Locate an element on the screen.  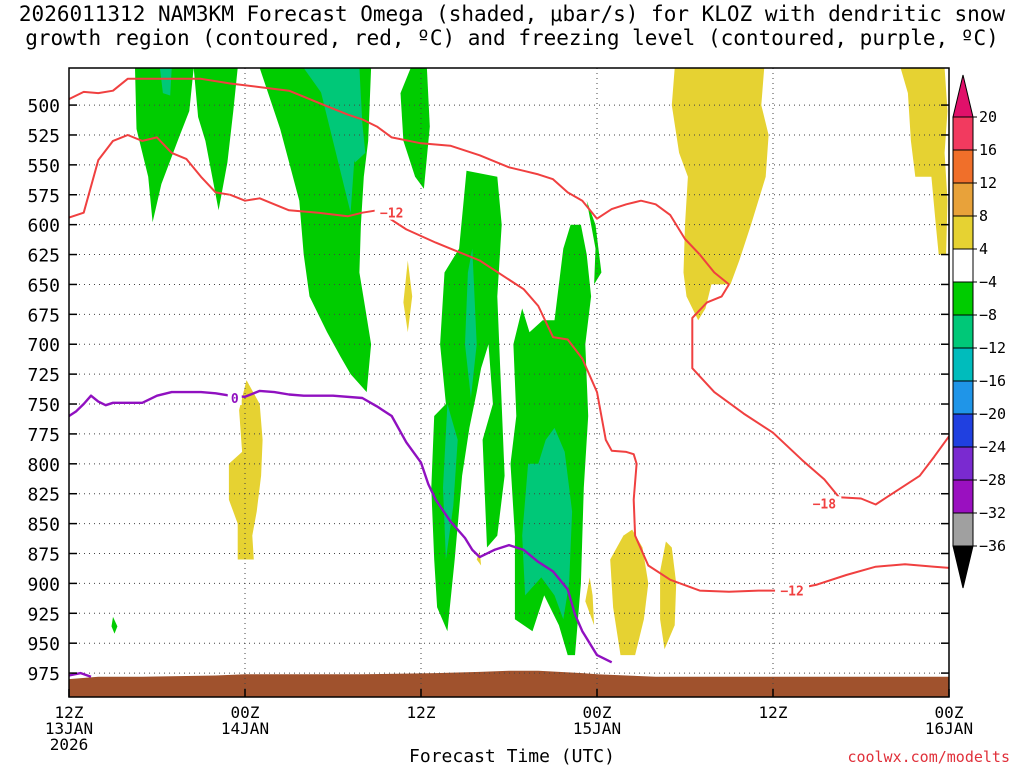
y-tick-label-575: 575 is located at coordinates (43, 196).